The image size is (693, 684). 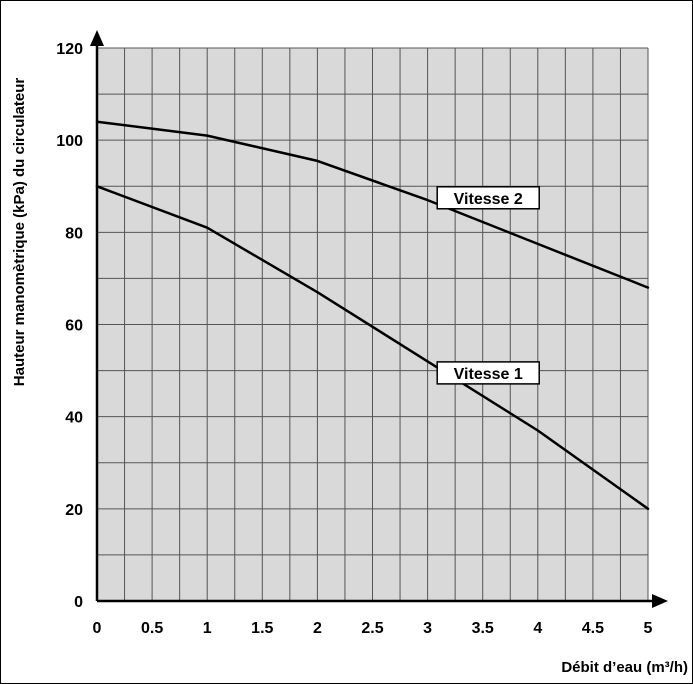 What do you see at coordinates (624, 667) in the screenshot?
I see `x-axis-label: Débit d’eau (m³/h)` at bounding box center [624, 667].